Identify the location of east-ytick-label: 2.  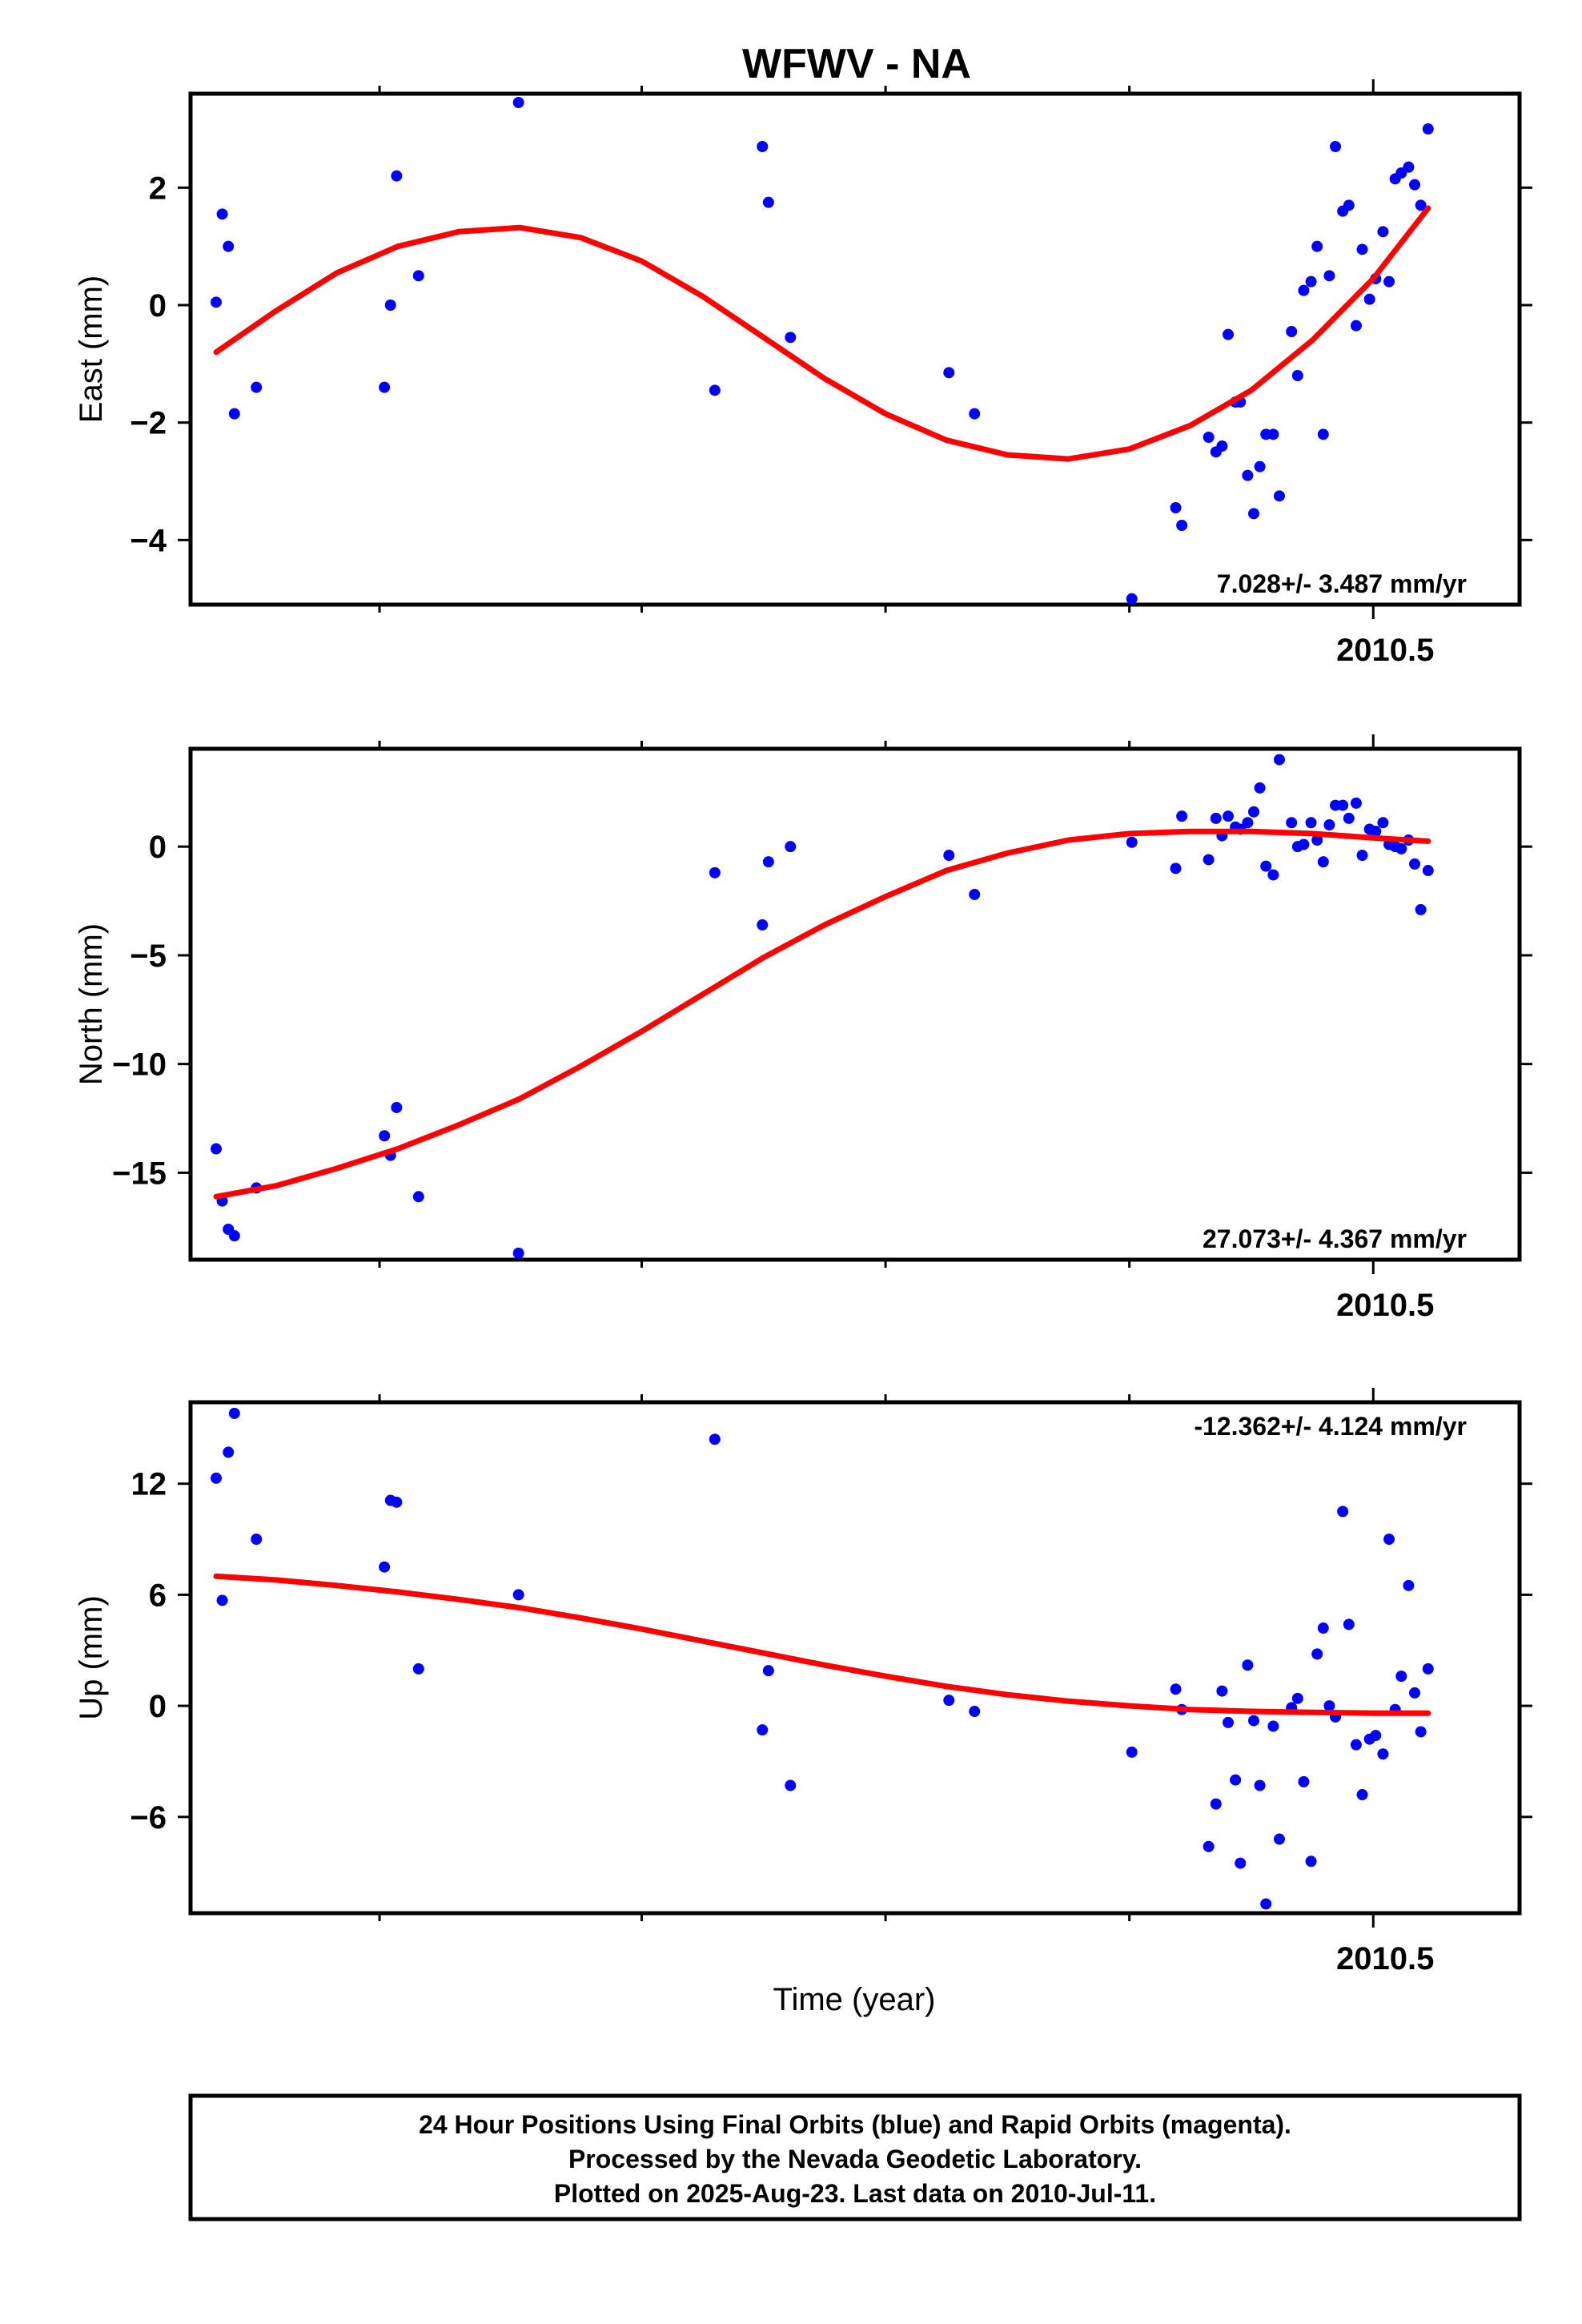
(158, 188).